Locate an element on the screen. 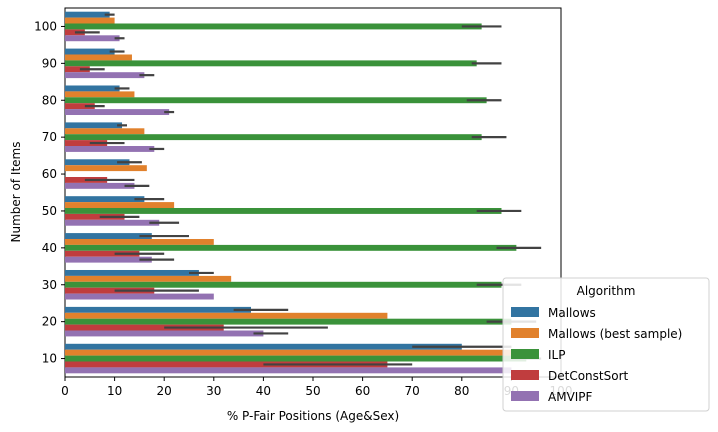  bar-mallows-best-sample--70 is located at coordinates (105, 131).